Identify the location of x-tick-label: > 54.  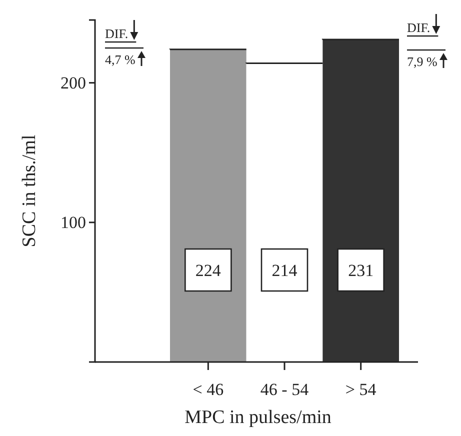
(361, 390).